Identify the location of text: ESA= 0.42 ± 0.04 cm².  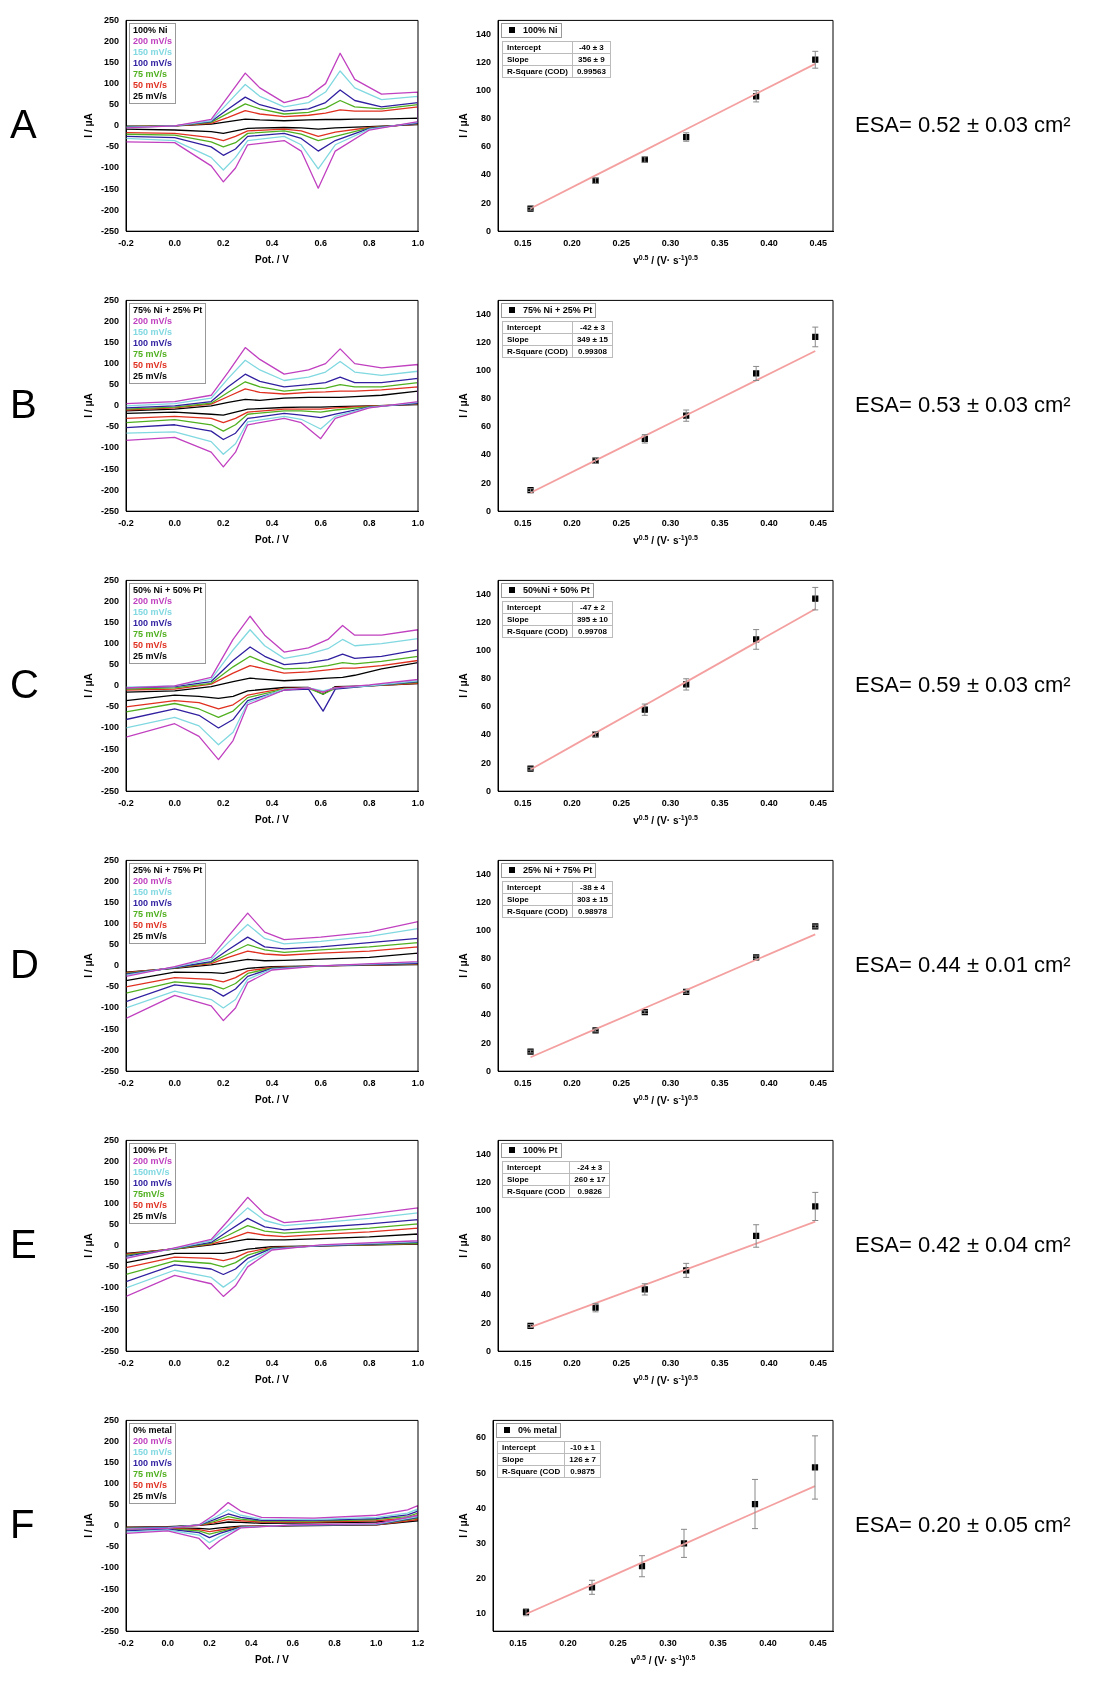
(963, 1244).